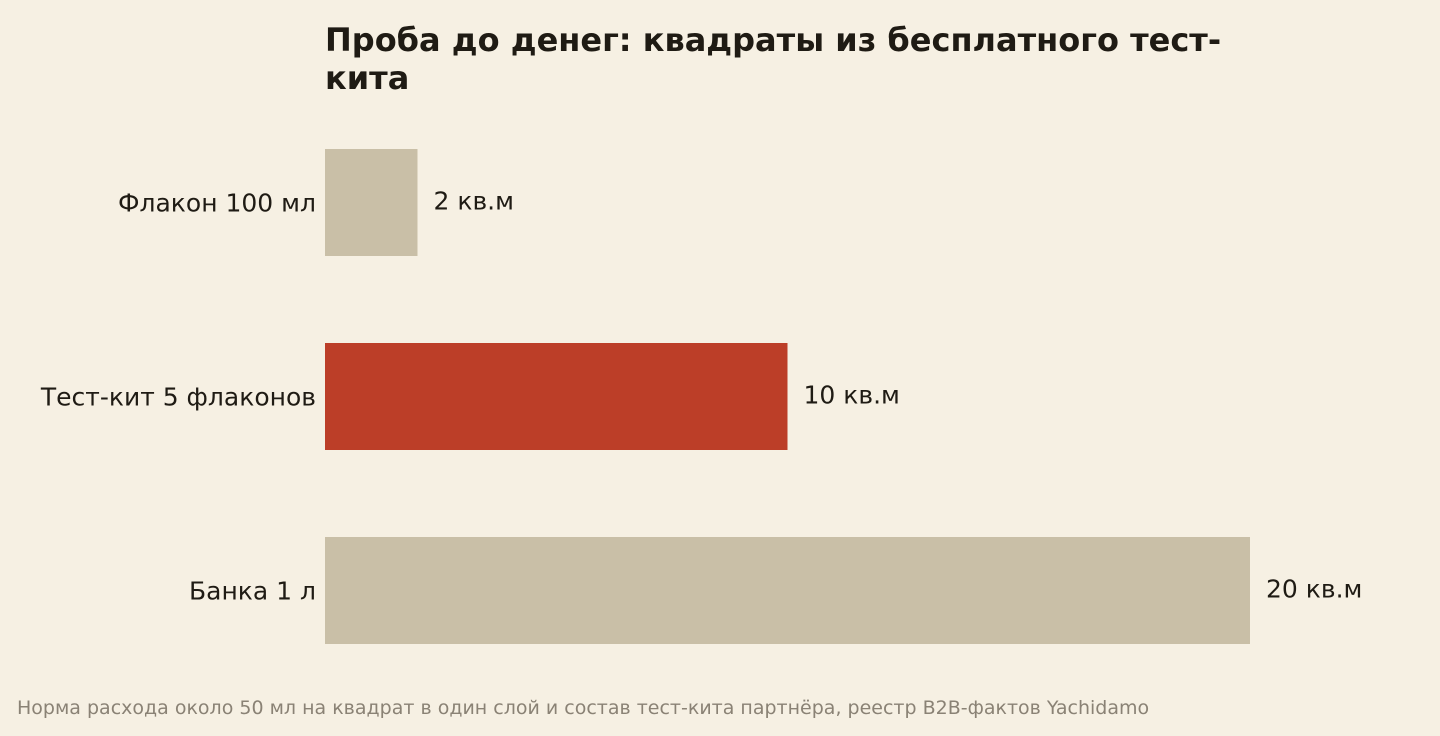 This screenshot has width=1440, height=736. I want to click on category-label: Банка 1 л, so click(252, 591).